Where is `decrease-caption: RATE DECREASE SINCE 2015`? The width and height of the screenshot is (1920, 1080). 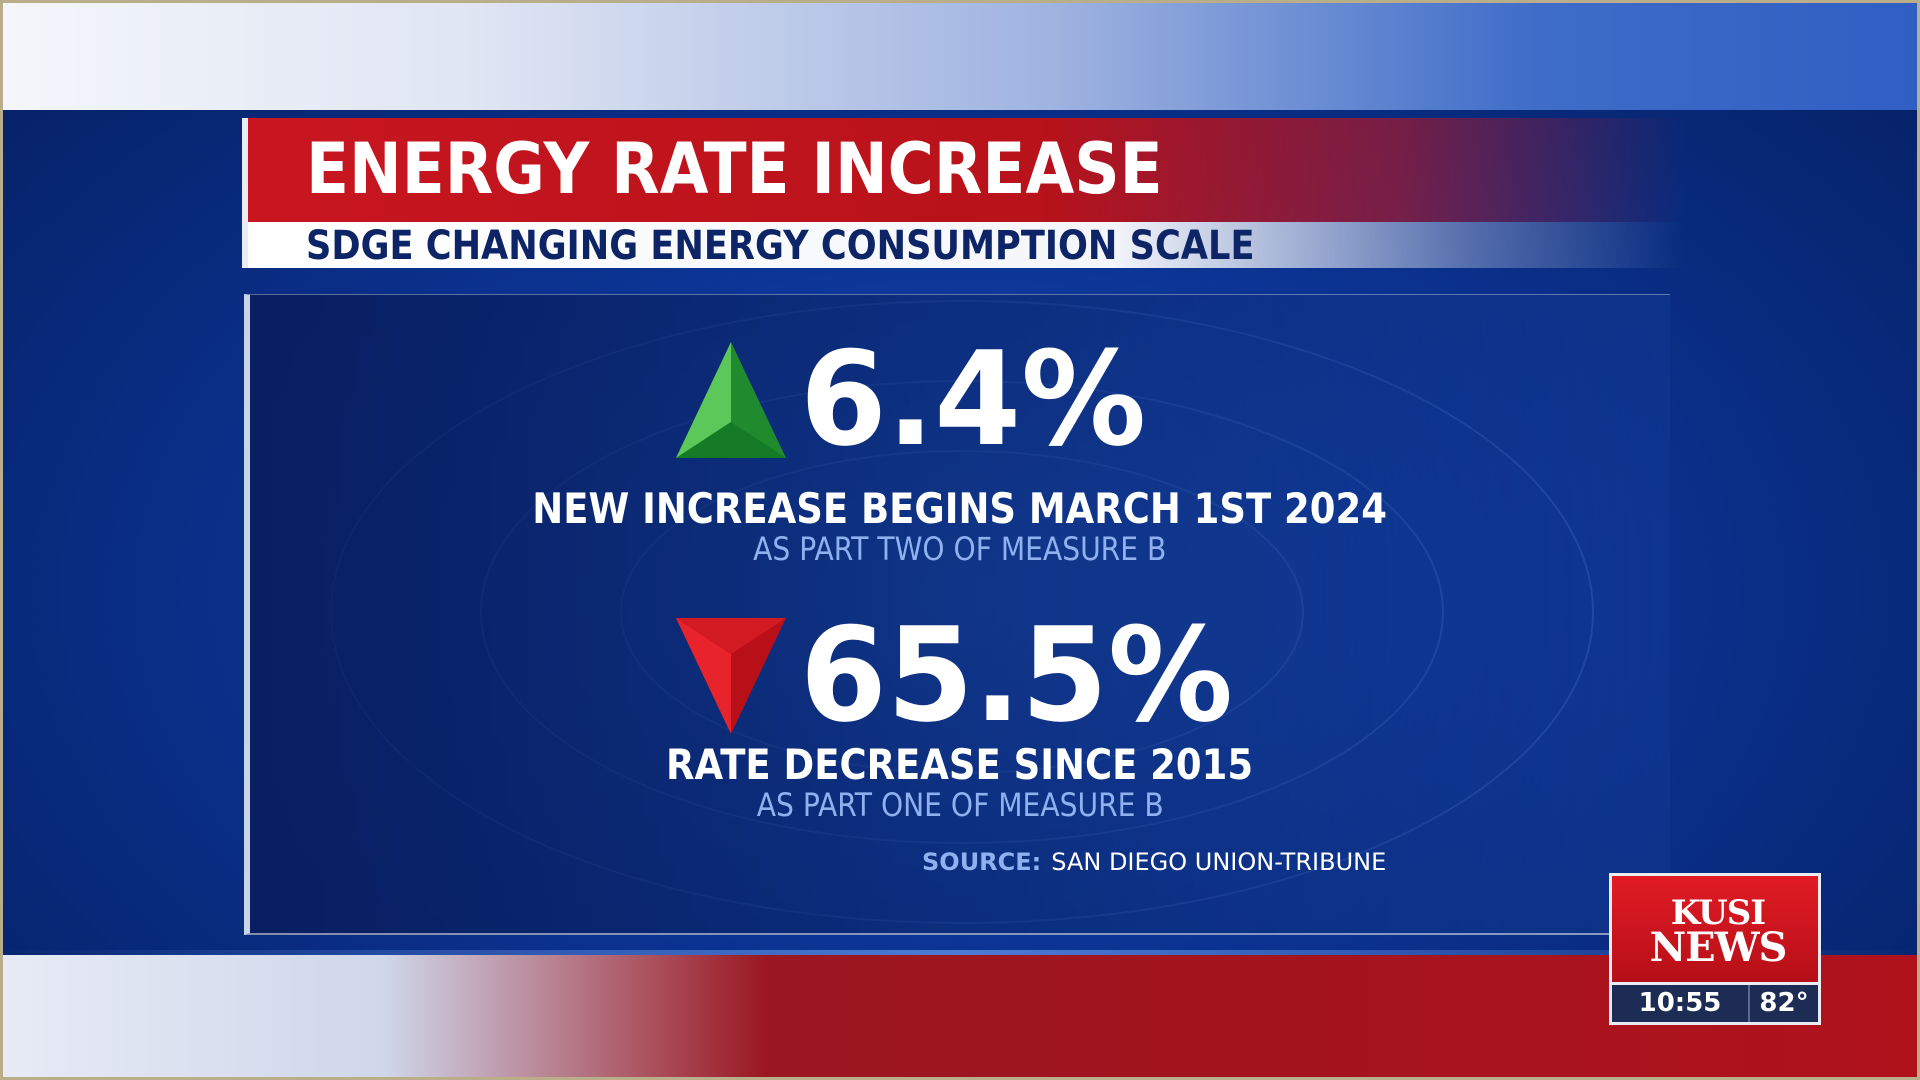 decrease-caption: RATE DECREASE SINCE 2015 is located at coordinates (960, 764).